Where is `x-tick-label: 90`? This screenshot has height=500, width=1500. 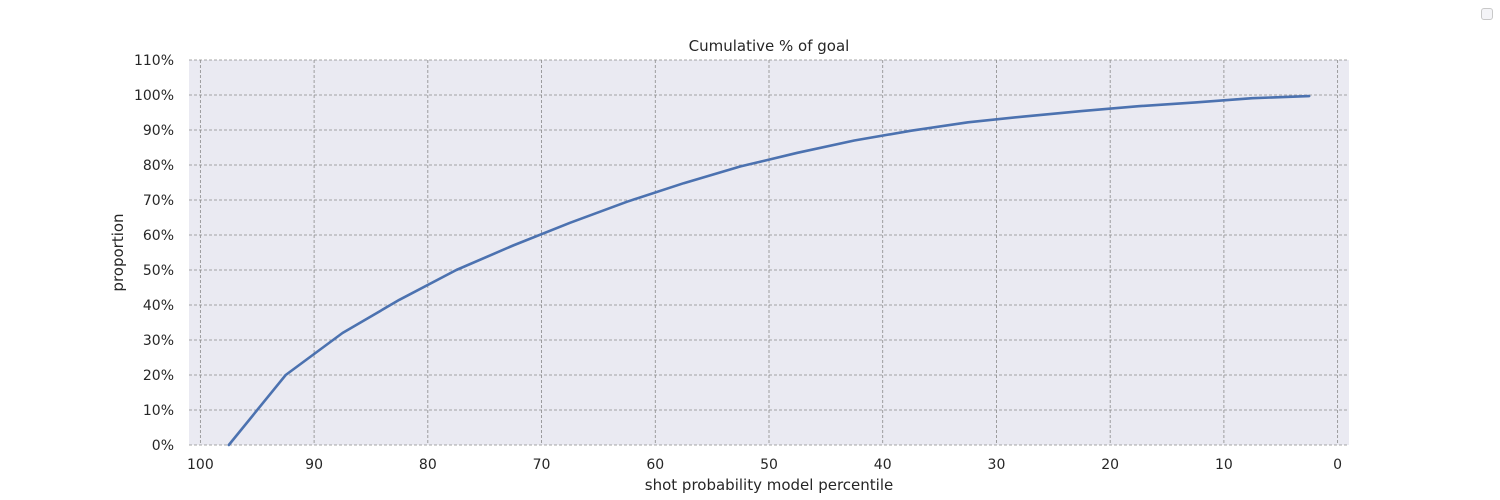
x-tick-label: 90 is located at coordinates (314, 465).